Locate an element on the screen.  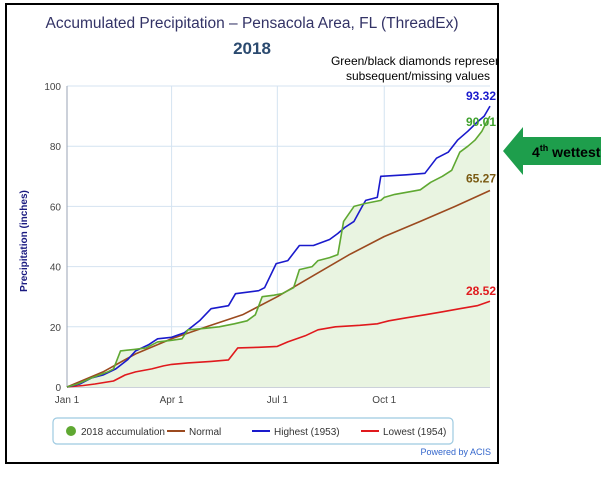
end-label-highest-1953: 93.32” is located at coordinates (481, 96).